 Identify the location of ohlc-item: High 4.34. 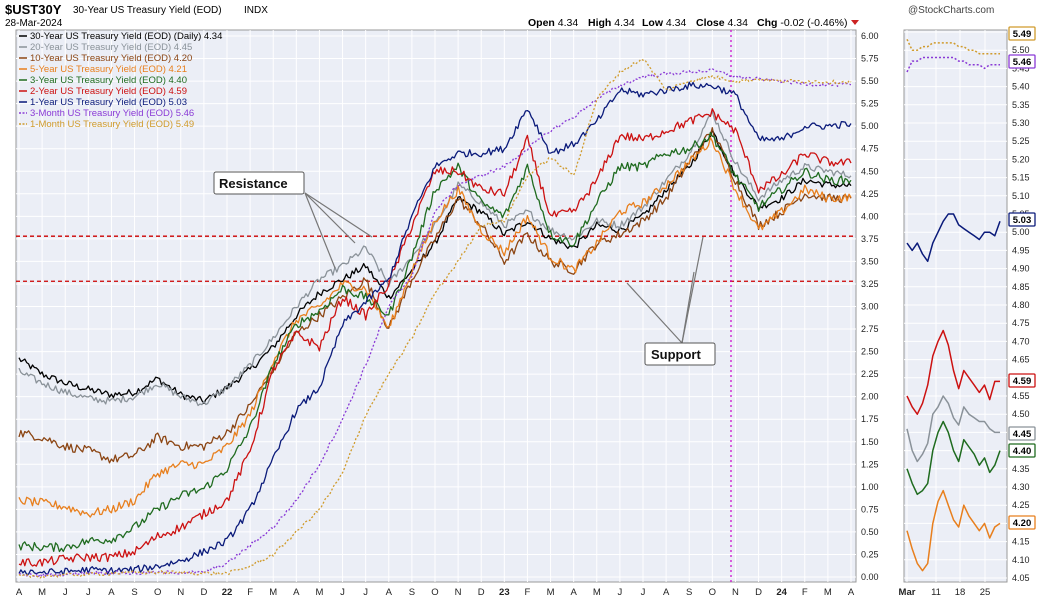
(611, 23).